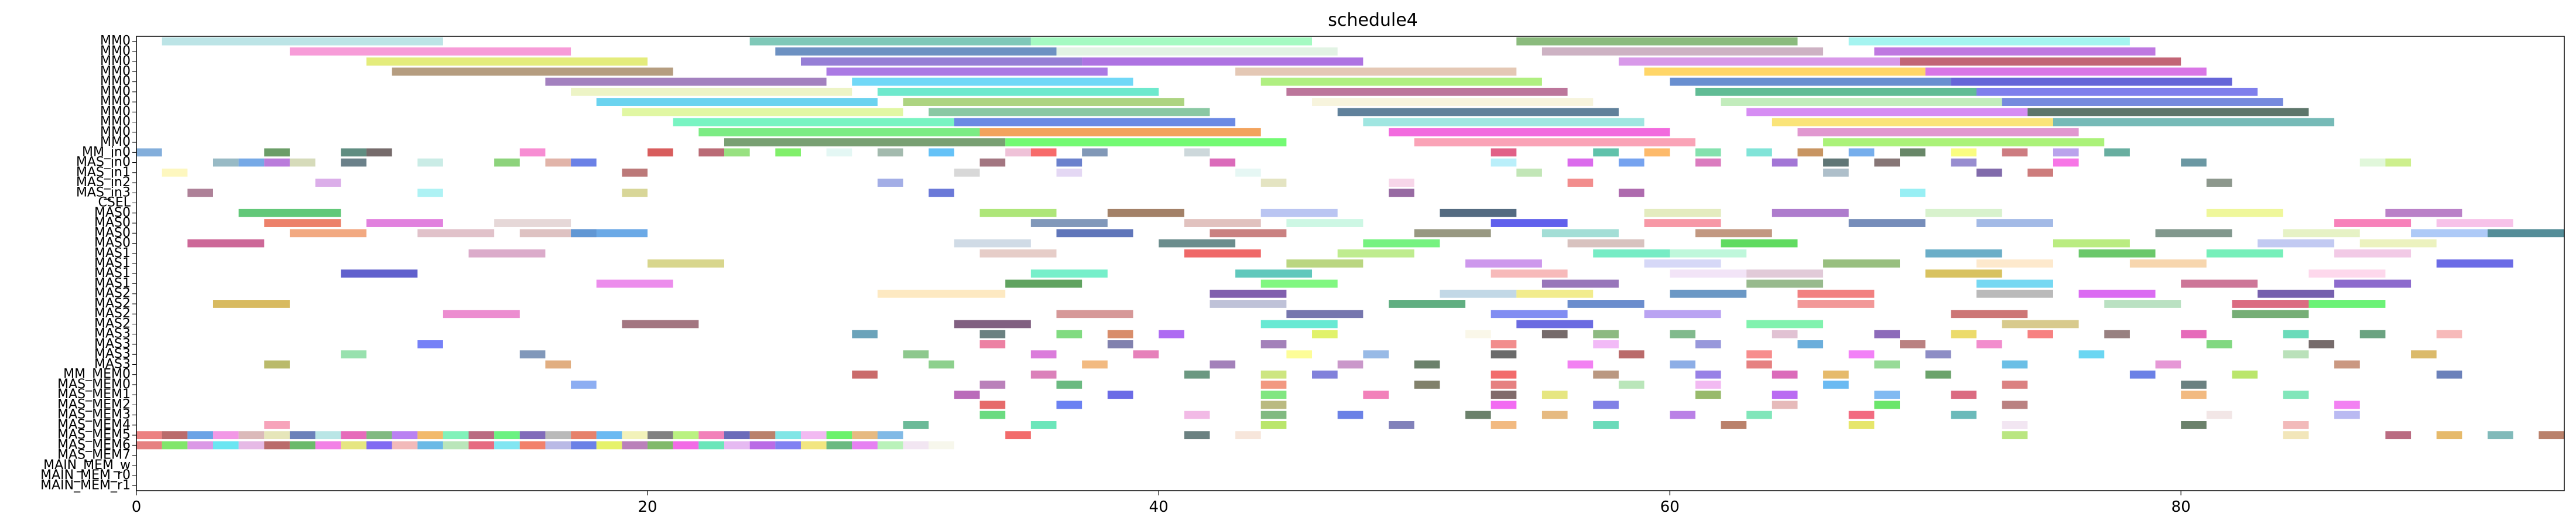  What do you see at coordinates (94, 425) in the screenshot?
I see `y-tick-label: MAS_MEM4` at bounding box center [94, 425].